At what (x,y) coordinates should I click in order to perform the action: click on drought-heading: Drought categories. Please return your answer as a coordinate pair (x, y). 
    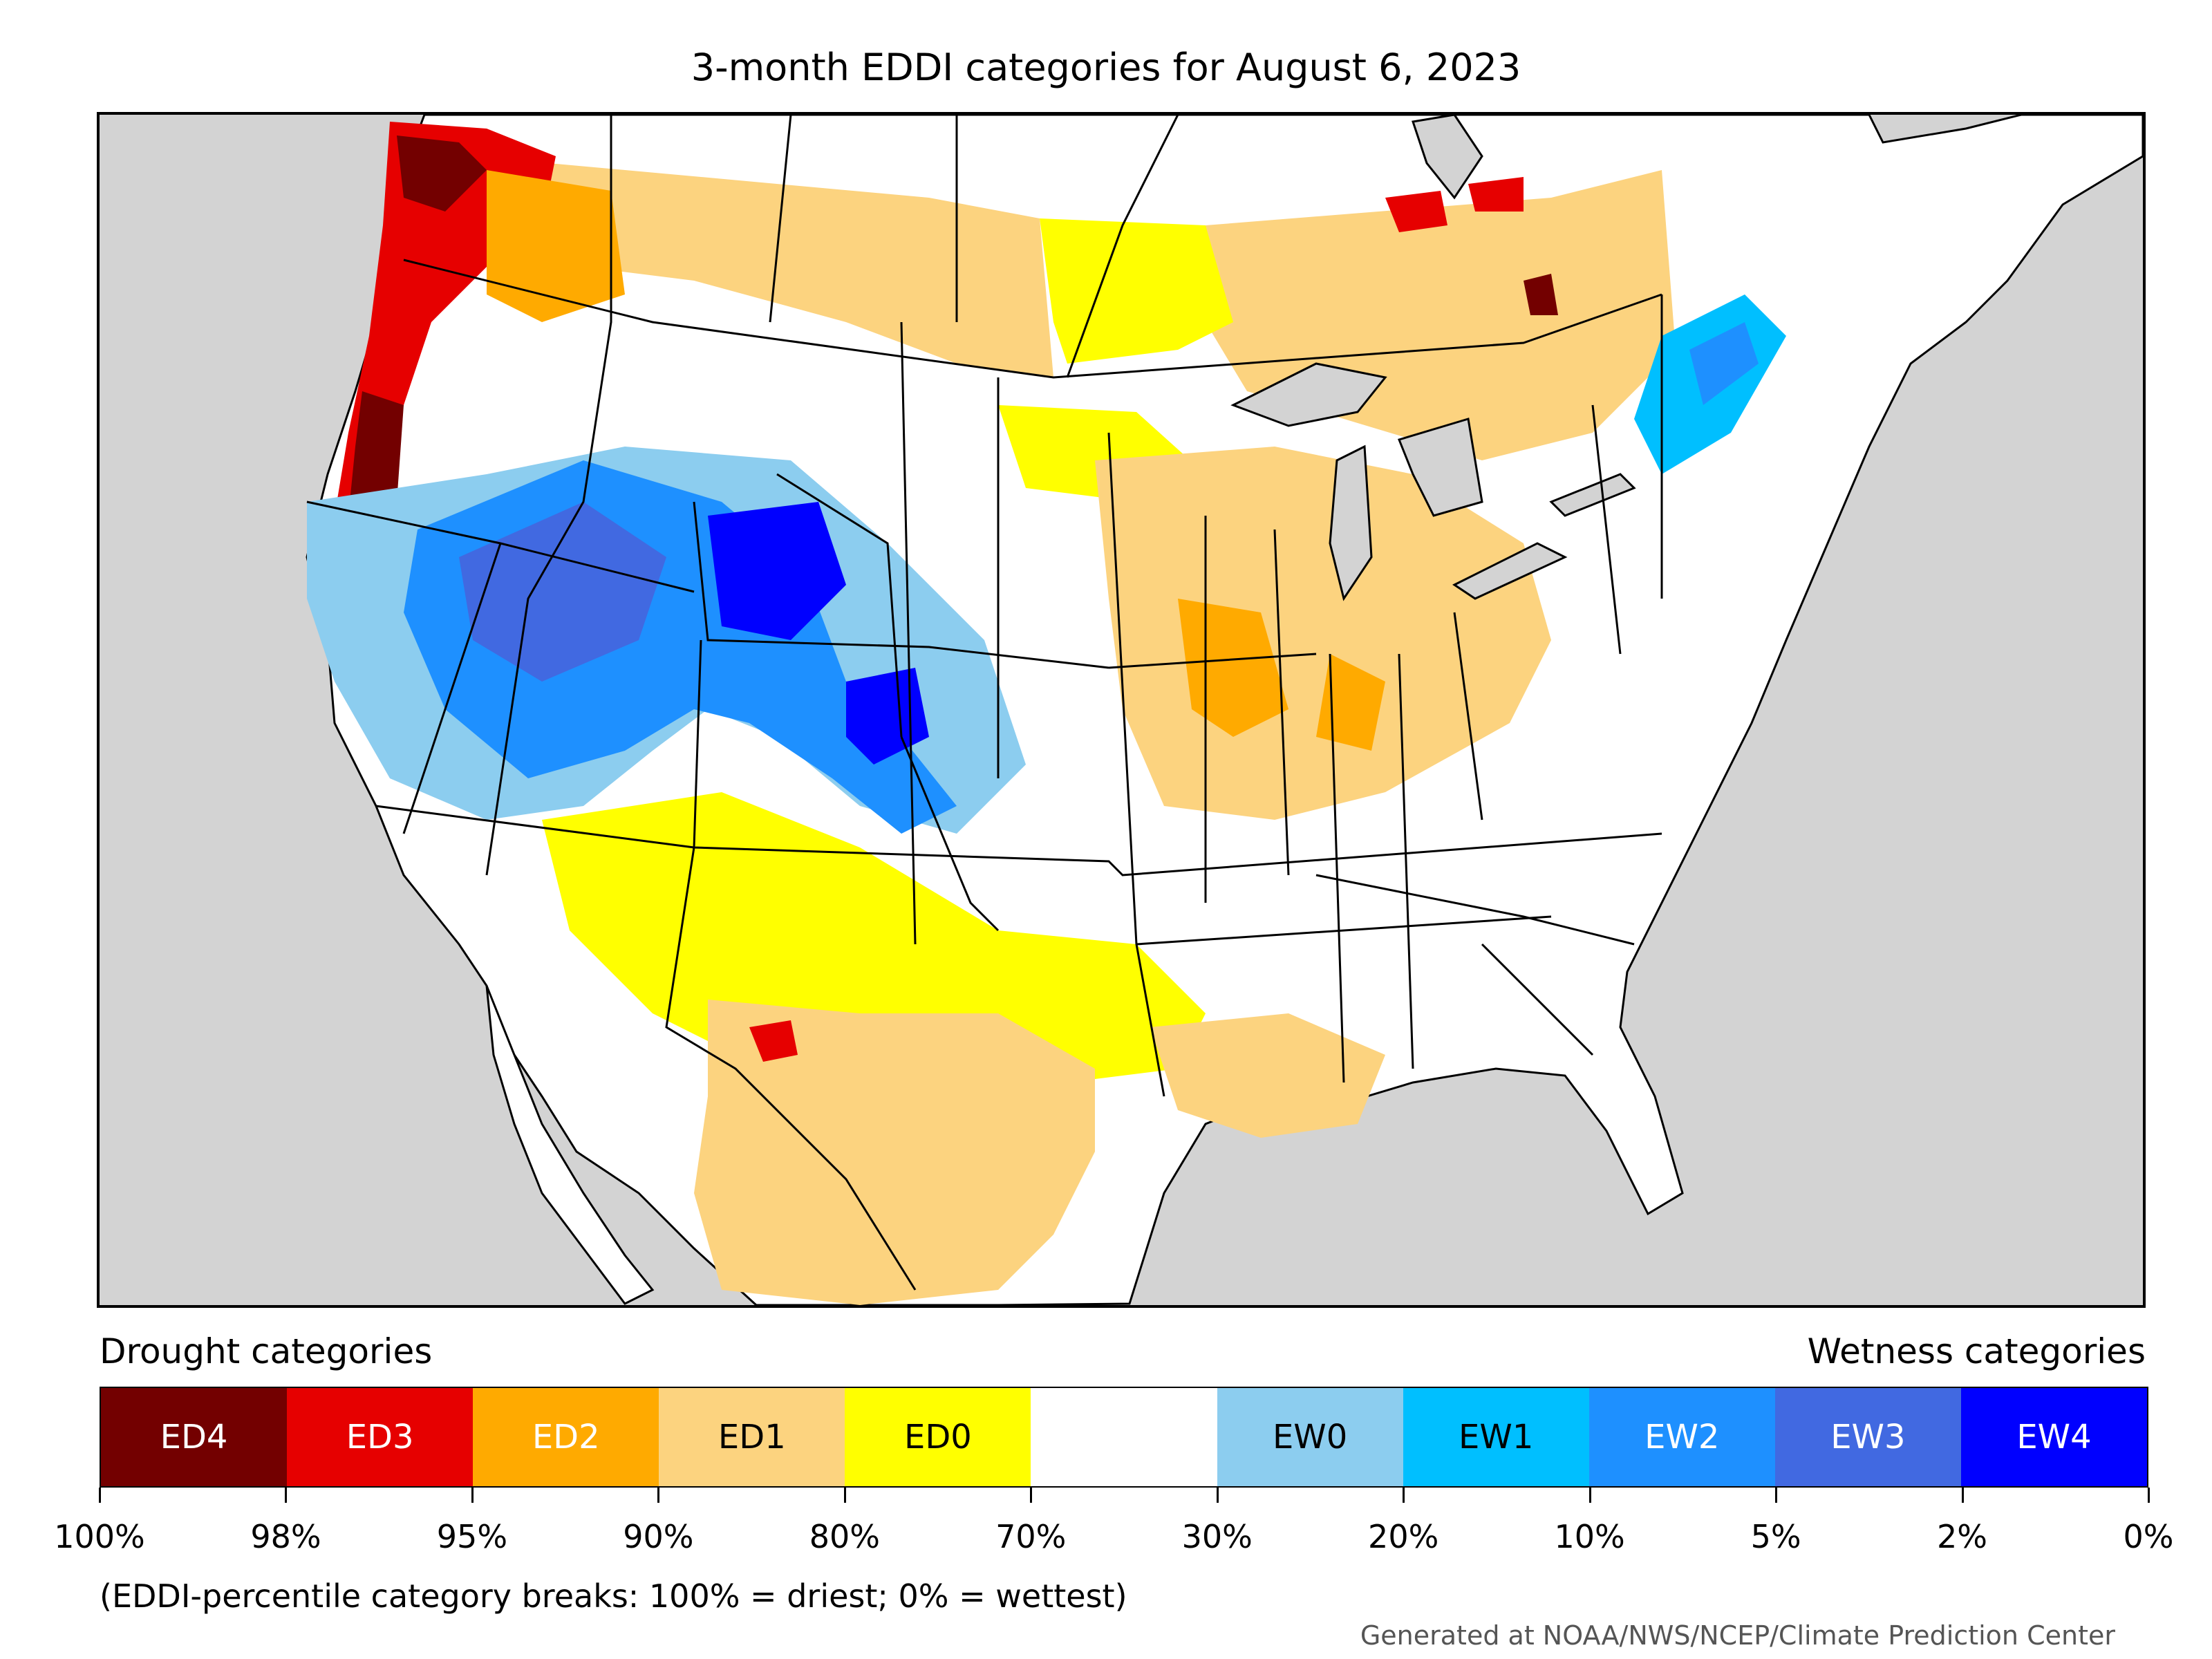
    Looking at the image, I should click on (266, 1351).